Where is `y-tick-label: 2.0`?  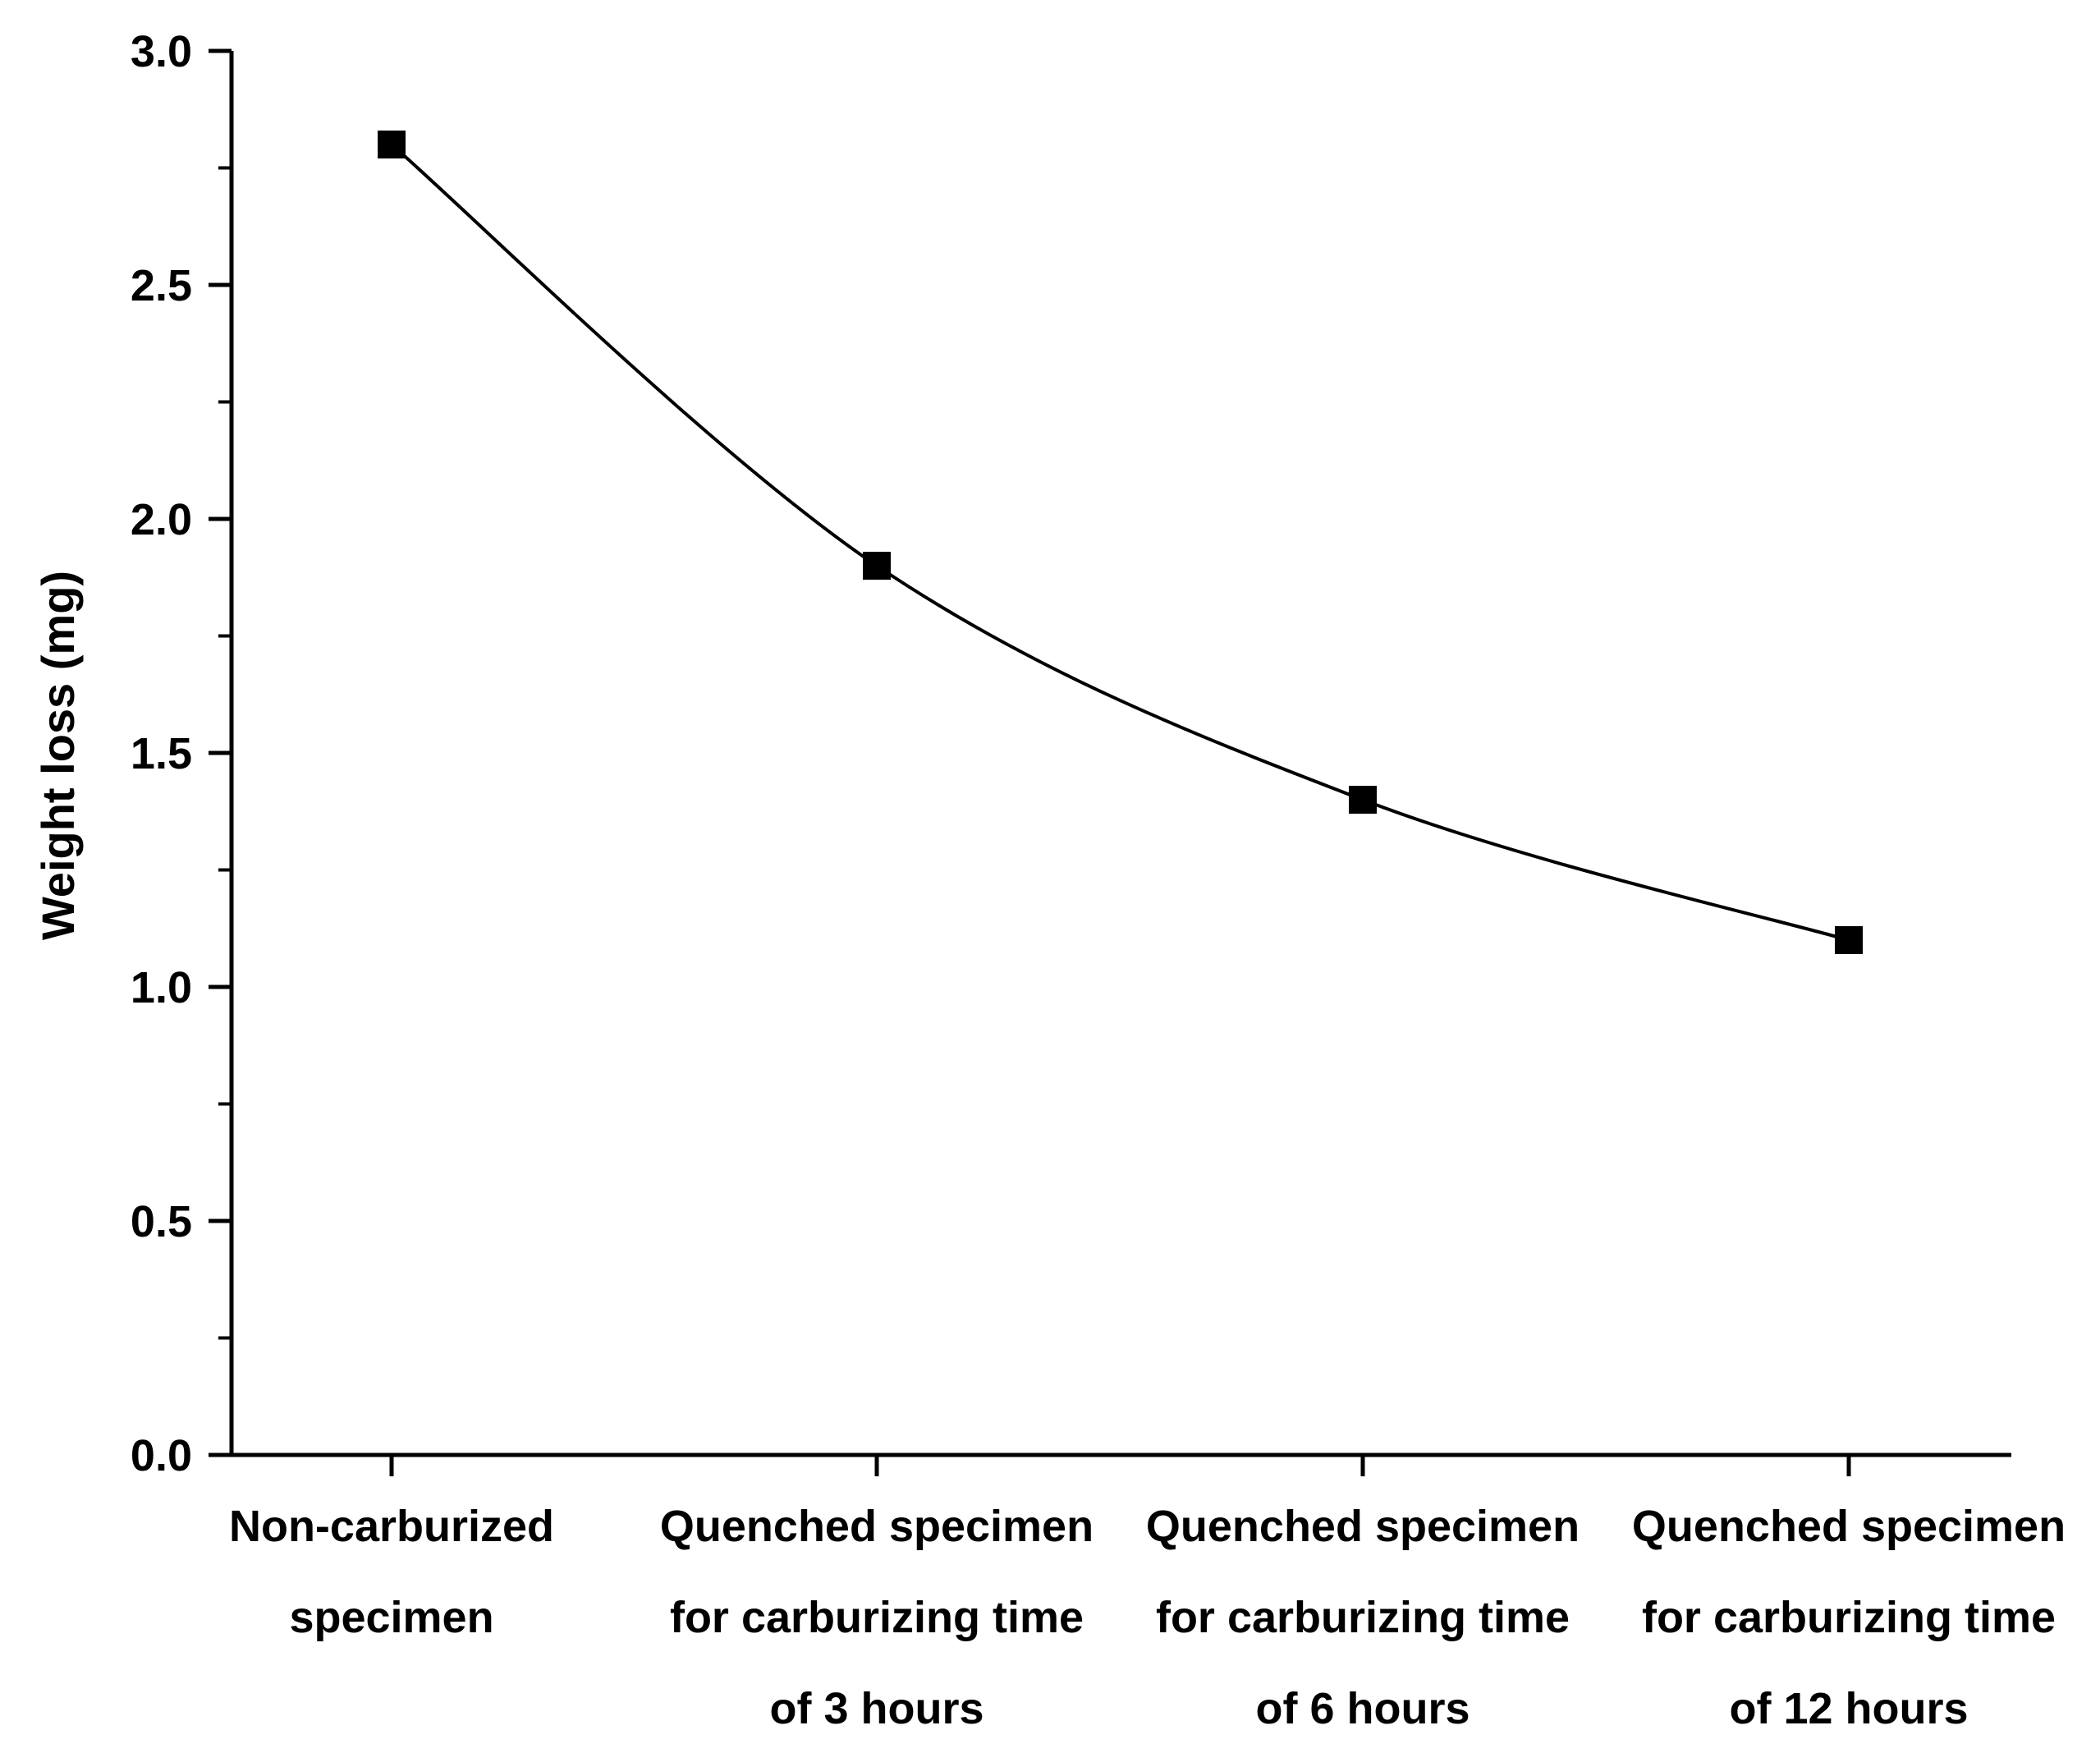
y-tick-label: 2.0 is located at coordinates (161, 519).